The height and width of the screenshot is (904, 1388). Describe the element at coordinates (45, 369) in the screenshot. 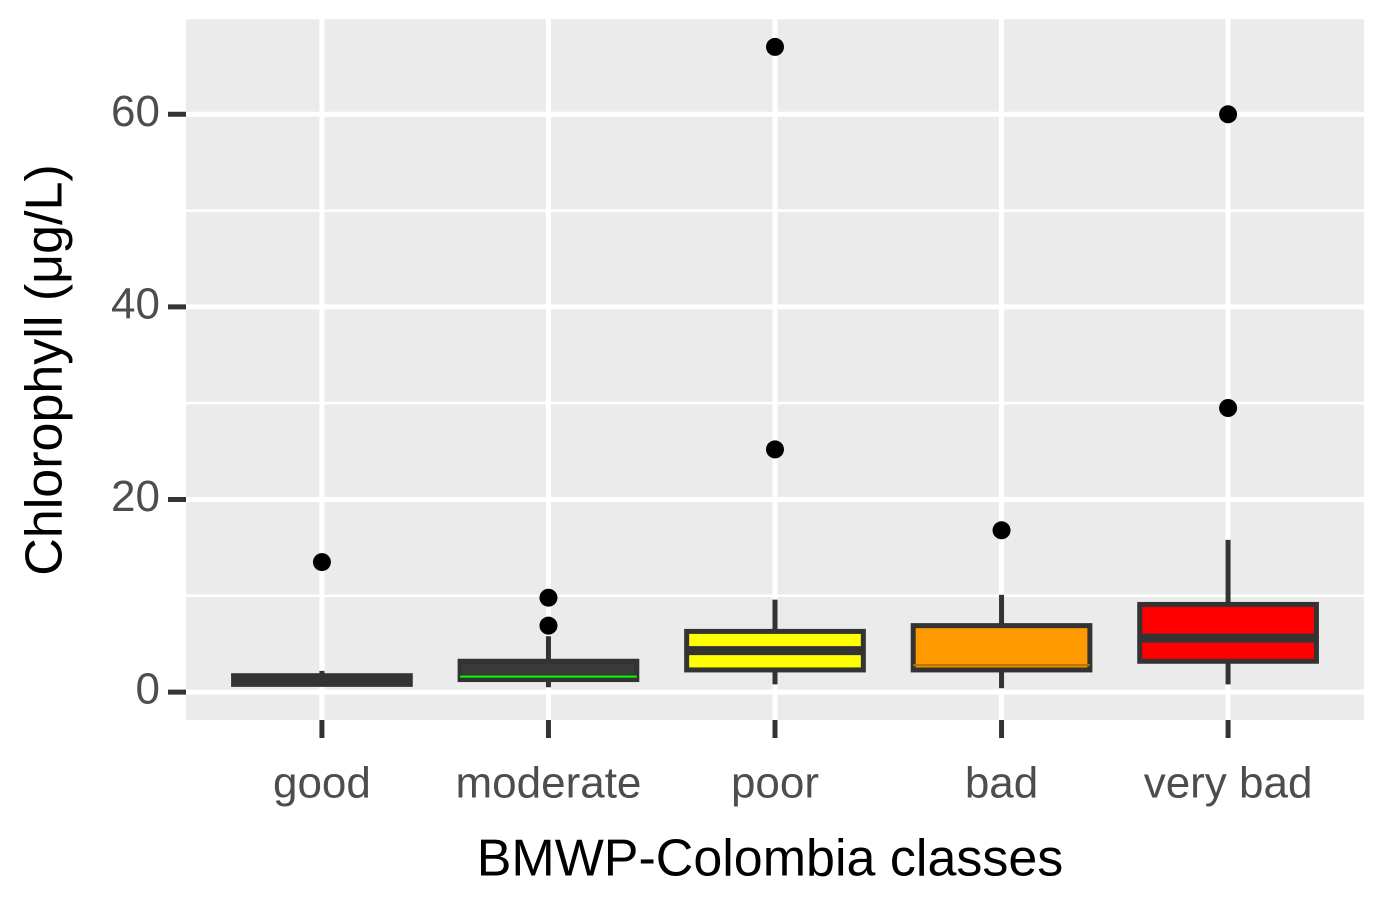

I see `y-axis-label: Chlorophyll (μg/L)` at that location.